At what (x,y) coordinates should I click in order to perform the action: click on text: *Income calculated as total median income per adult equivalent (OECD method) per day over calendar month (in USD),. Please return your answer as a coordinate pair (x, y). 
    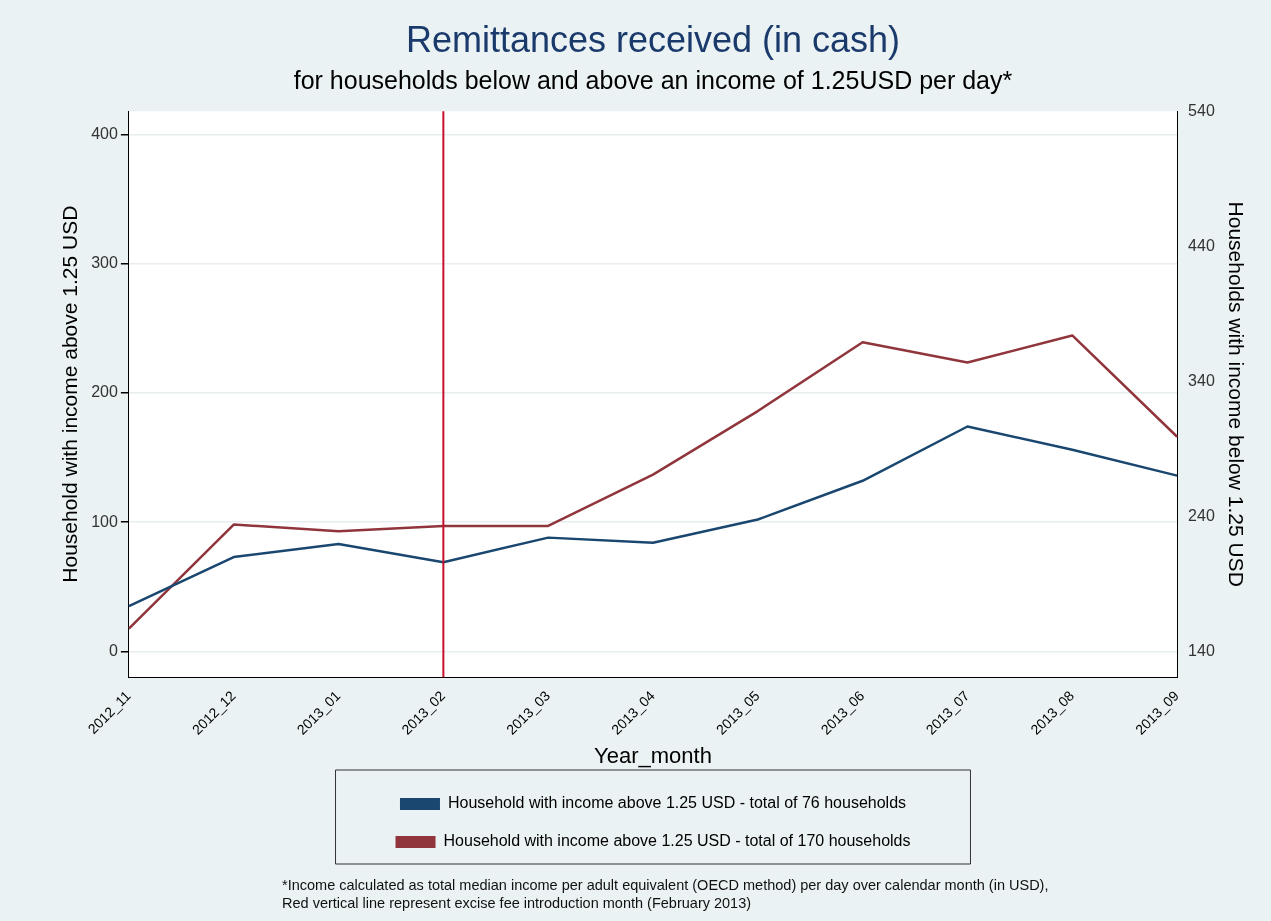
    Looking at the image, I should click on (665, 885).